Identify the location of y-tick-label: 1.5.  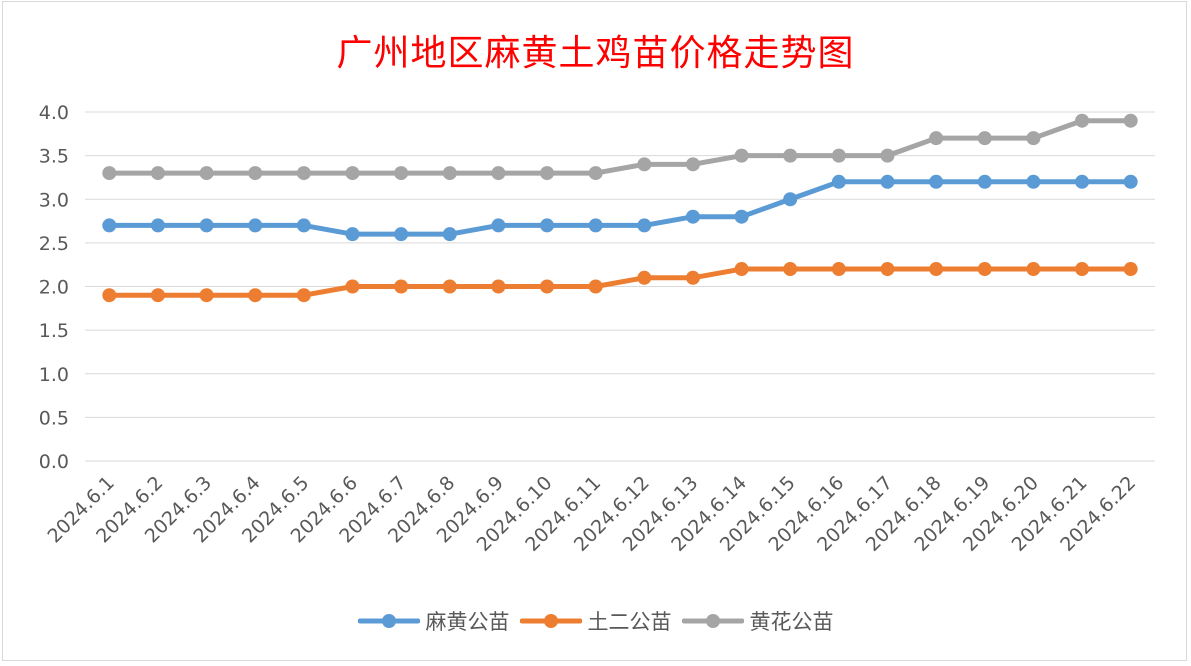
(54, 331).